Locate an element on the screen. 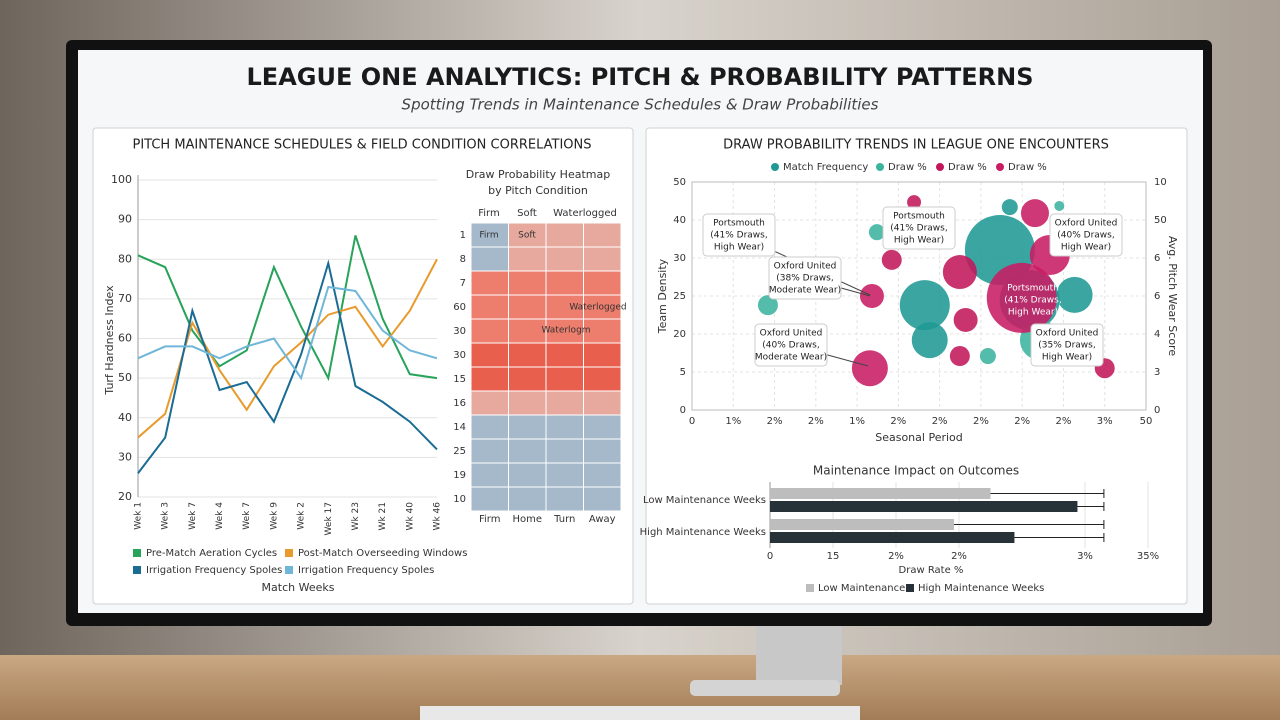  y-tick-label: 40 is located at coordinates (679, 220).